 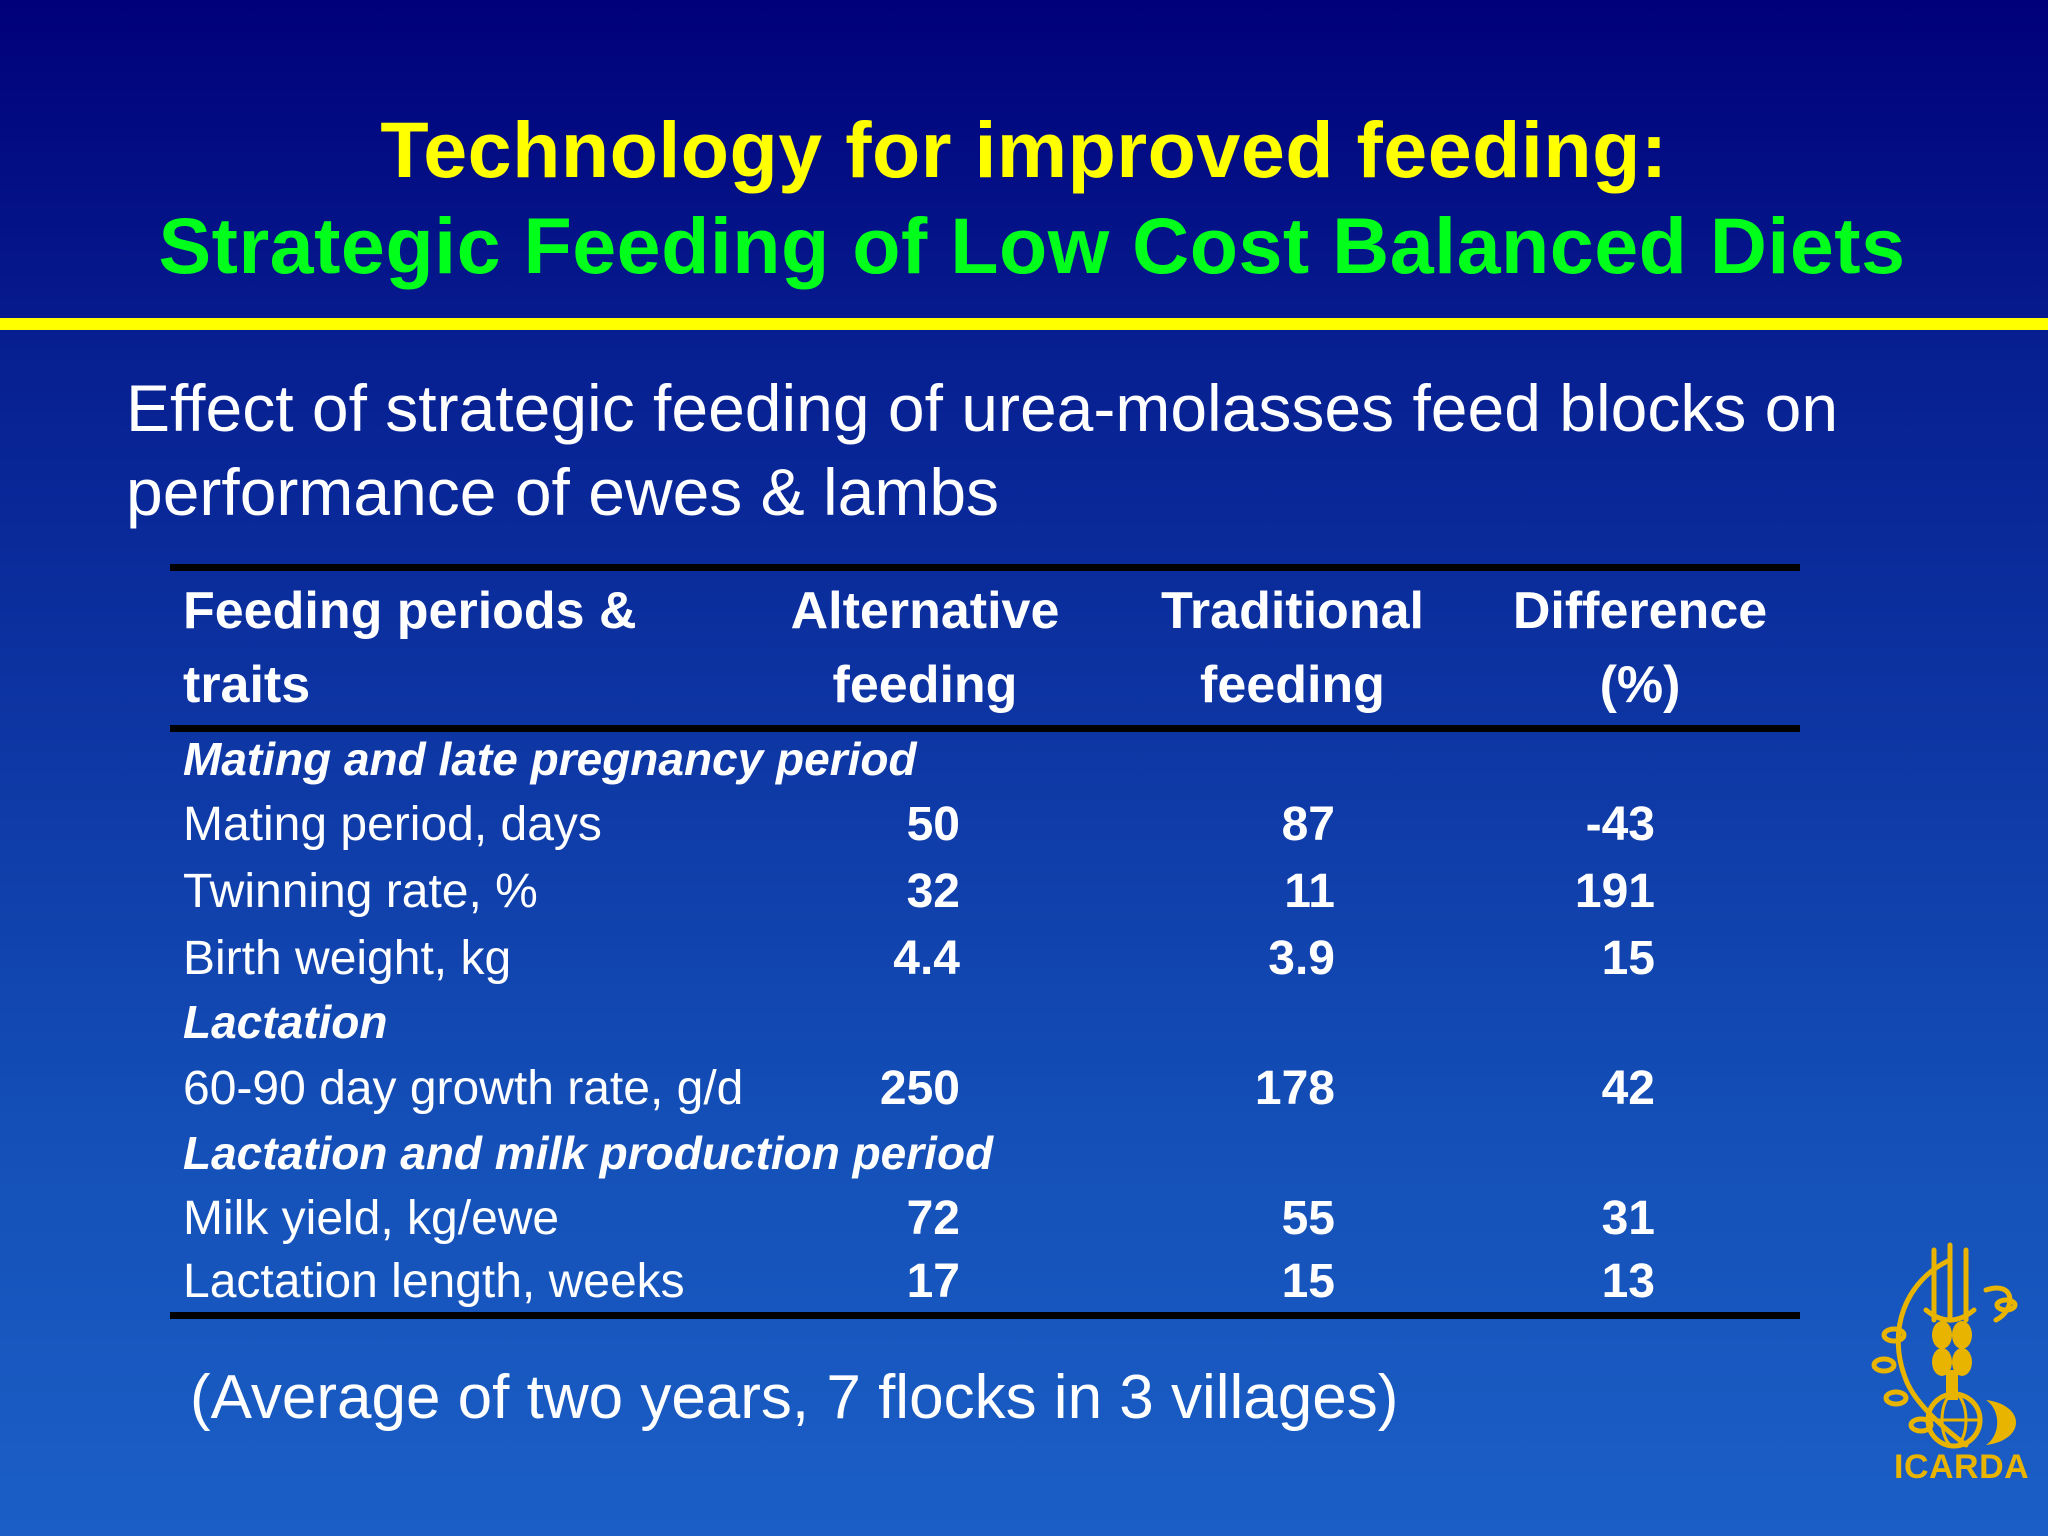 I want to click on icarda-logo-icon, so click(x=1944, y=1345).